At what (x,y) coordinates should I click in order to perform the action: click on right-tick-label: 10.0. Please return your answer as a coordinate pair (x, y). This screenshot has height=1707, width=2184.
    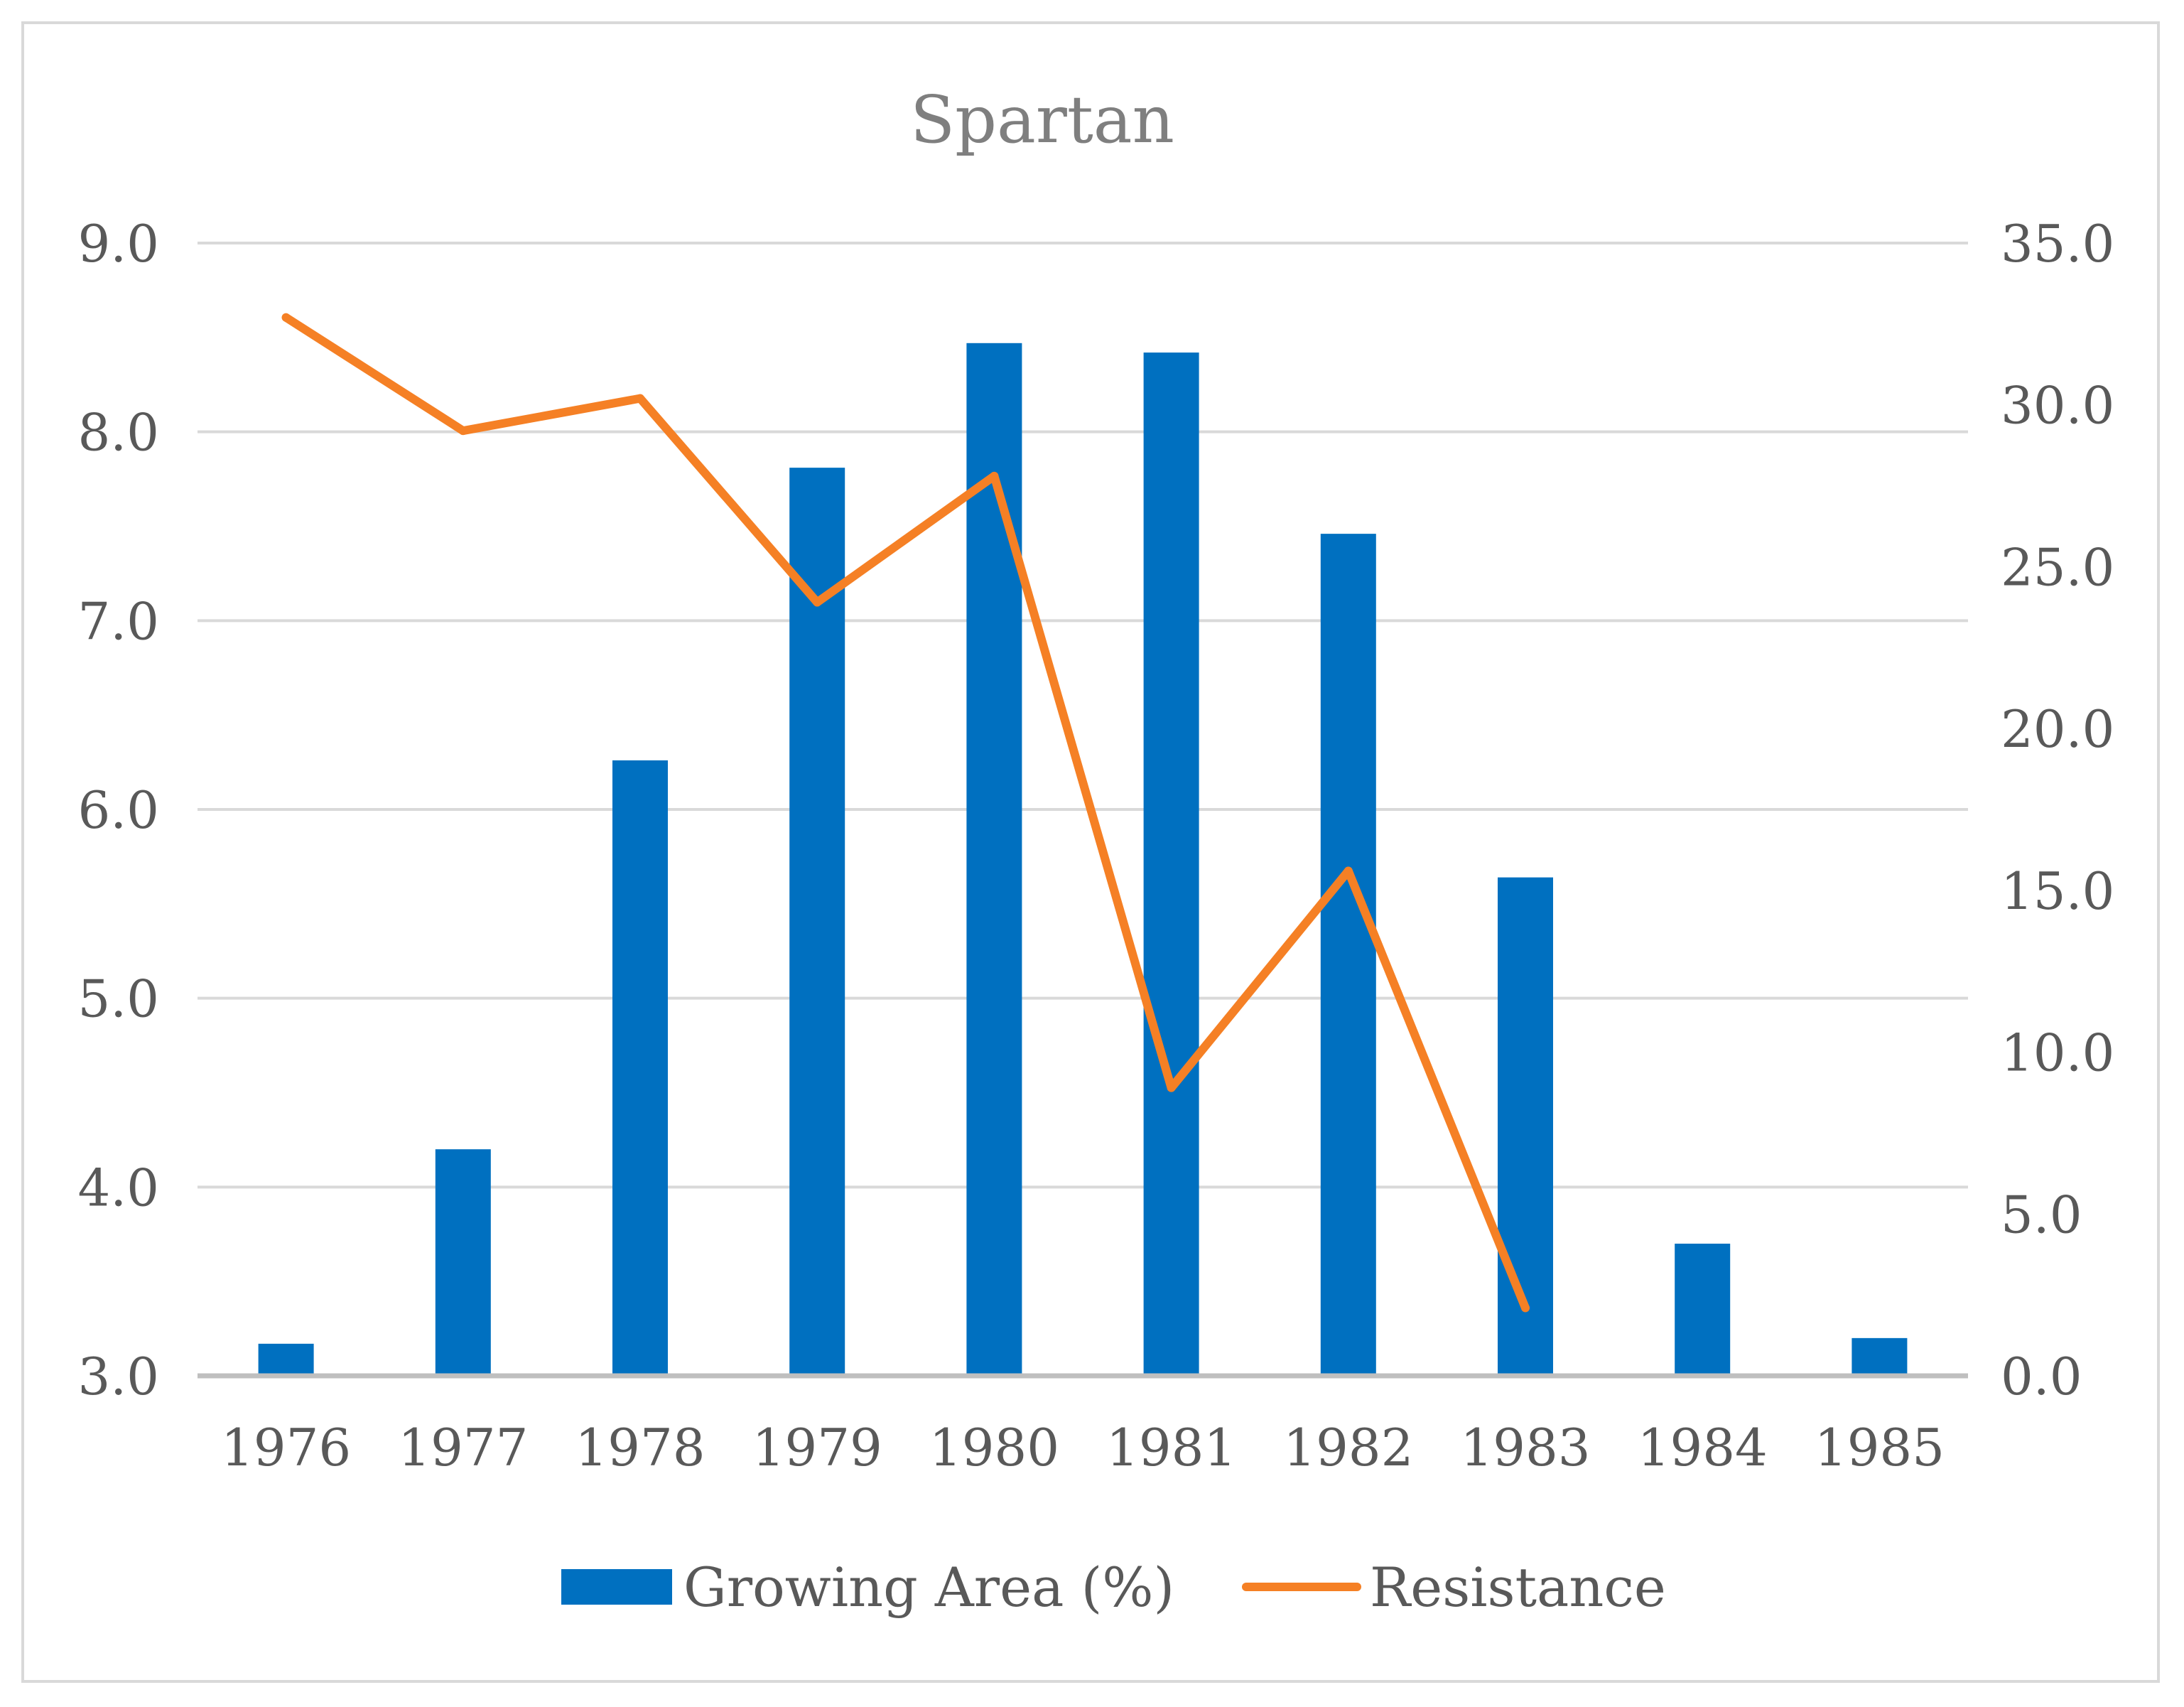
    Looking at the image, I should click on (2057, 1053).